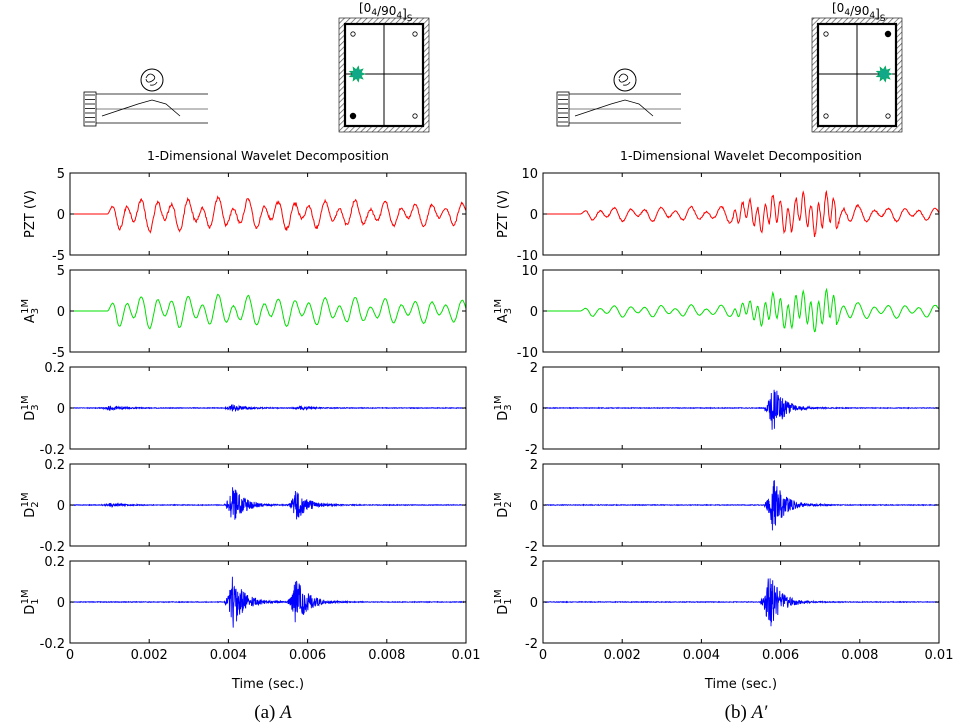 This screenshot has height=726, width=959. Describe the element at coordinates (614, 108) in the screenshot. I see `beam-deflection-path` at that location.